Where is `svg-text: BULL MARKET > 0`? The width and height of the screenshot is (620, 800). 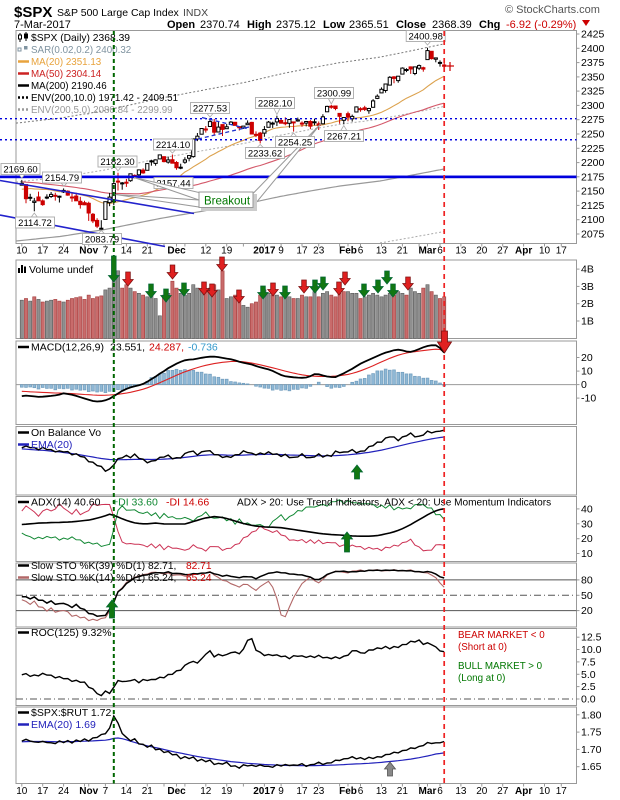
svg-text: BULL MARKET > 0 is located at coordinates (500, 666).